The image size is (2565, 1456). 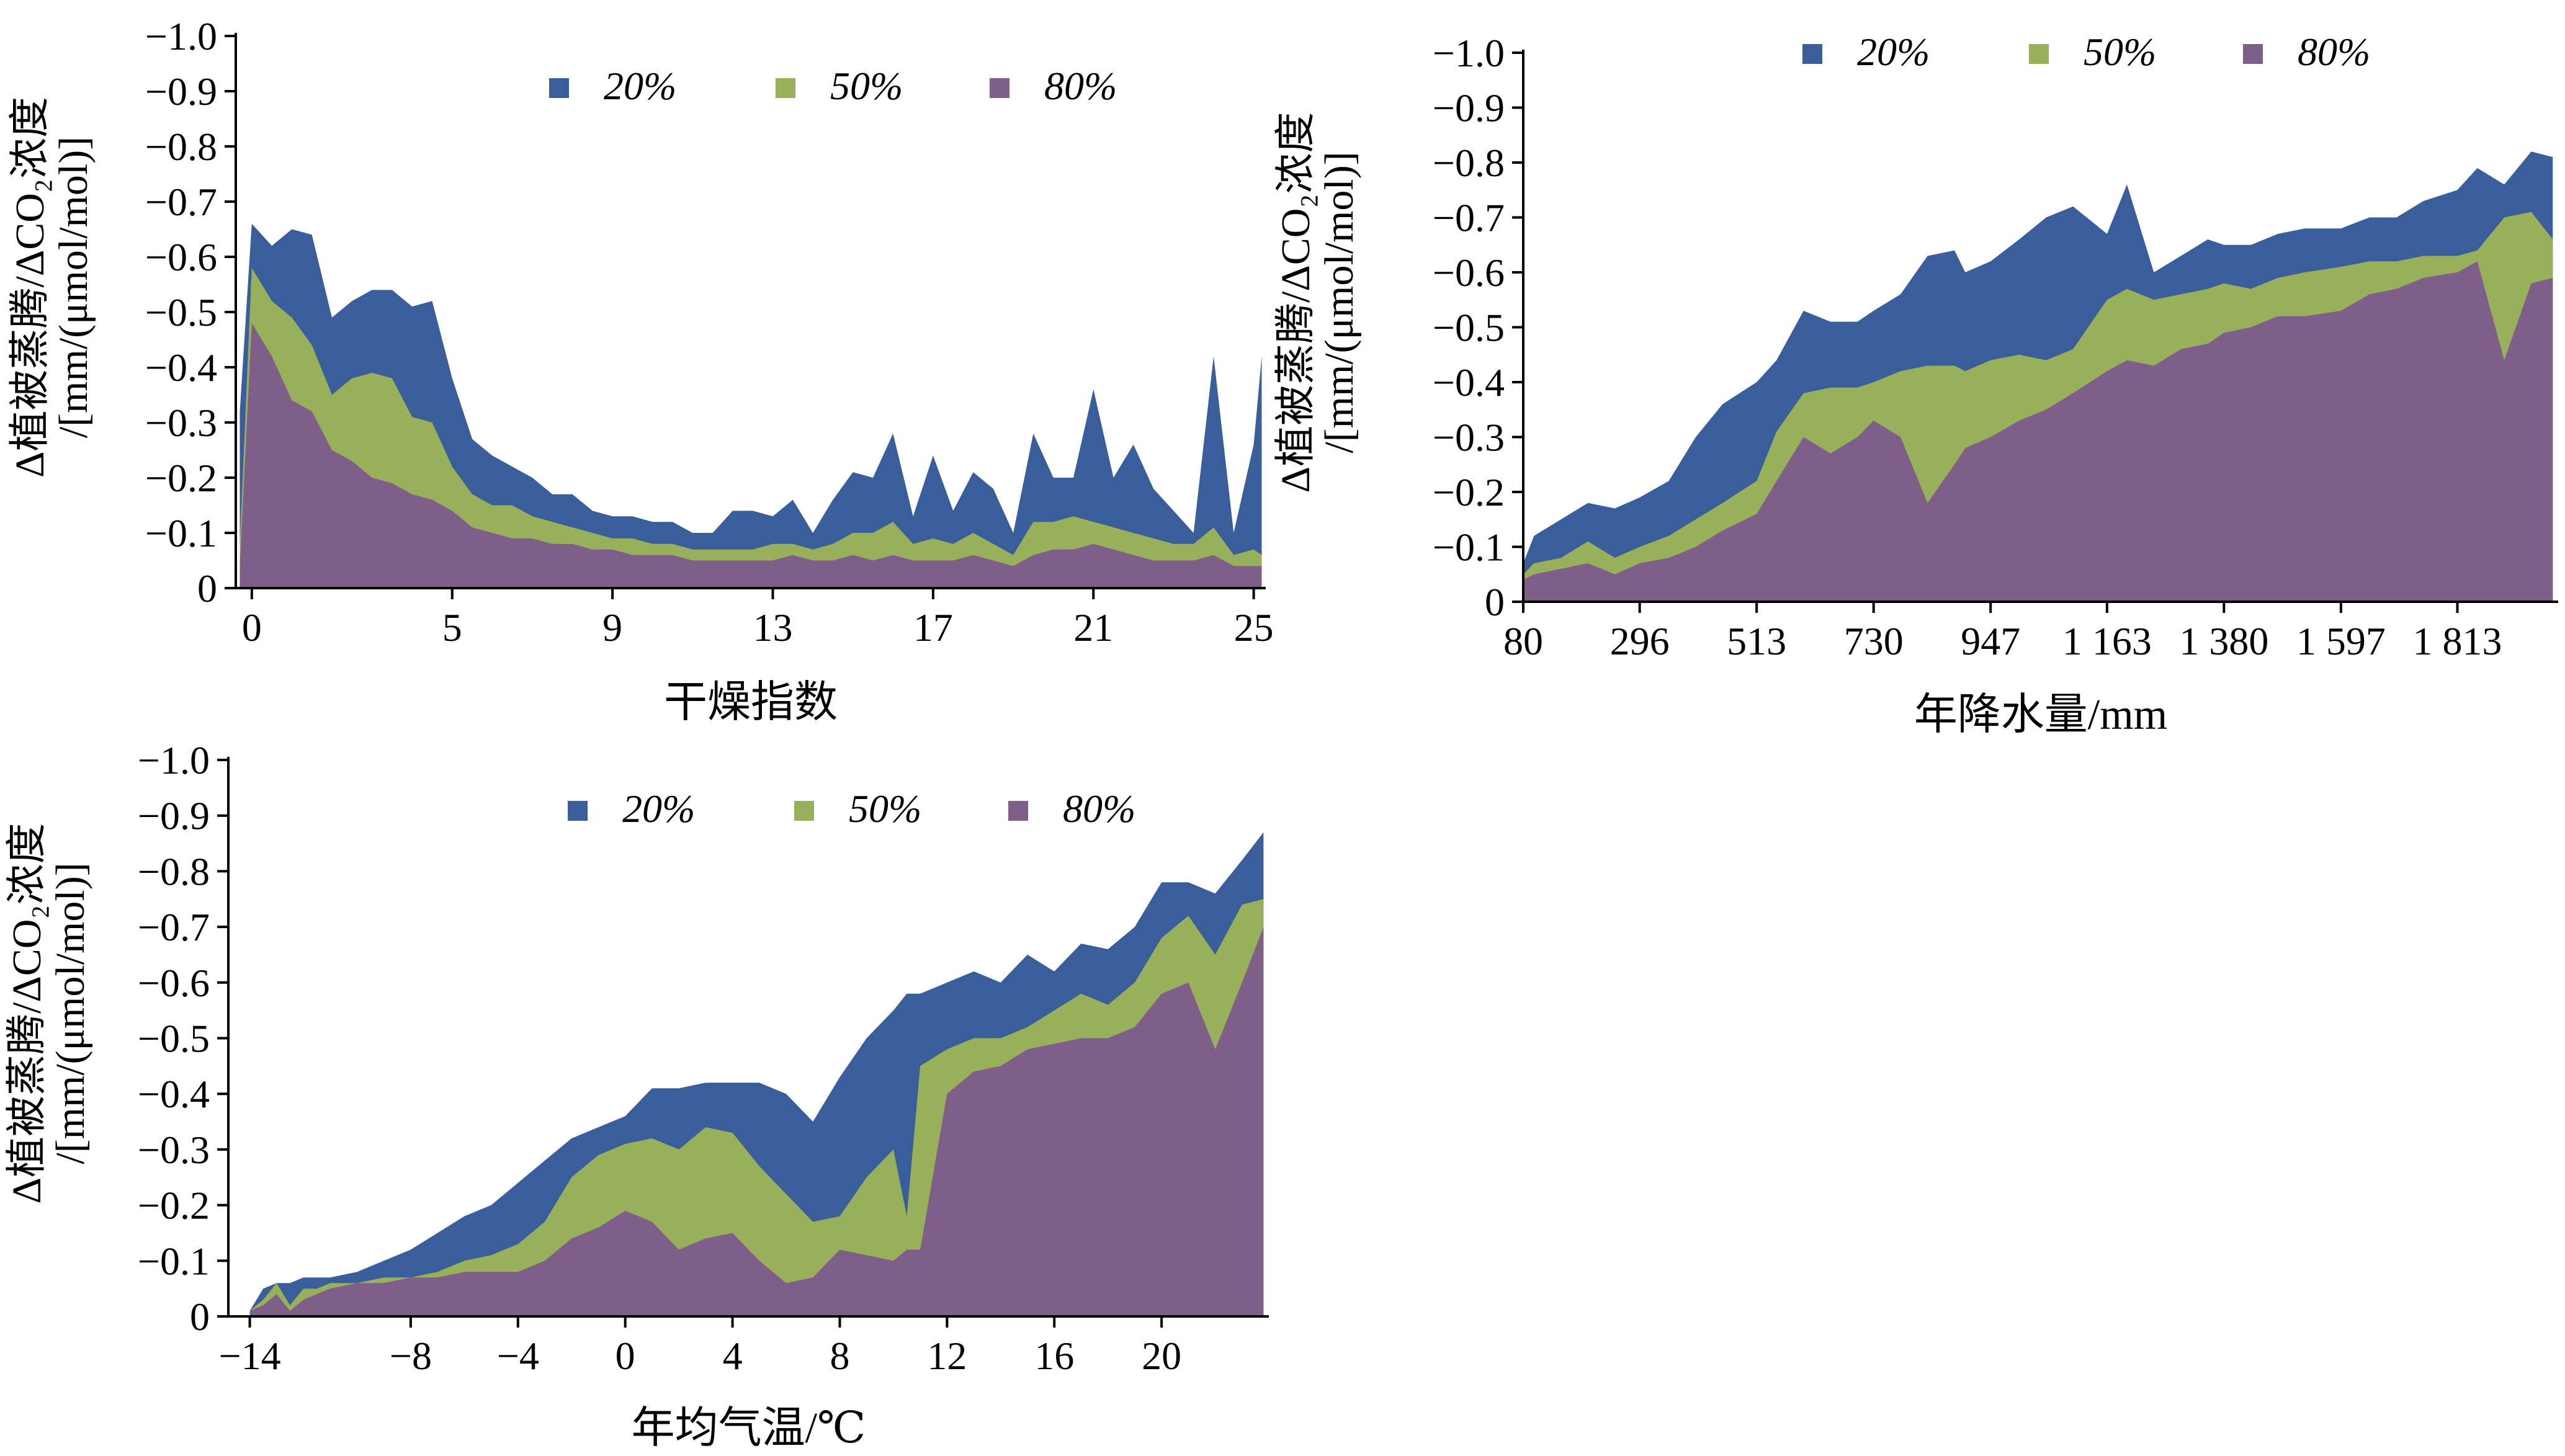 What do you see at coordinates (1990, 641) in the screenshot?
I see `x-tick-label: 947` at bounding box center [1990, 641].